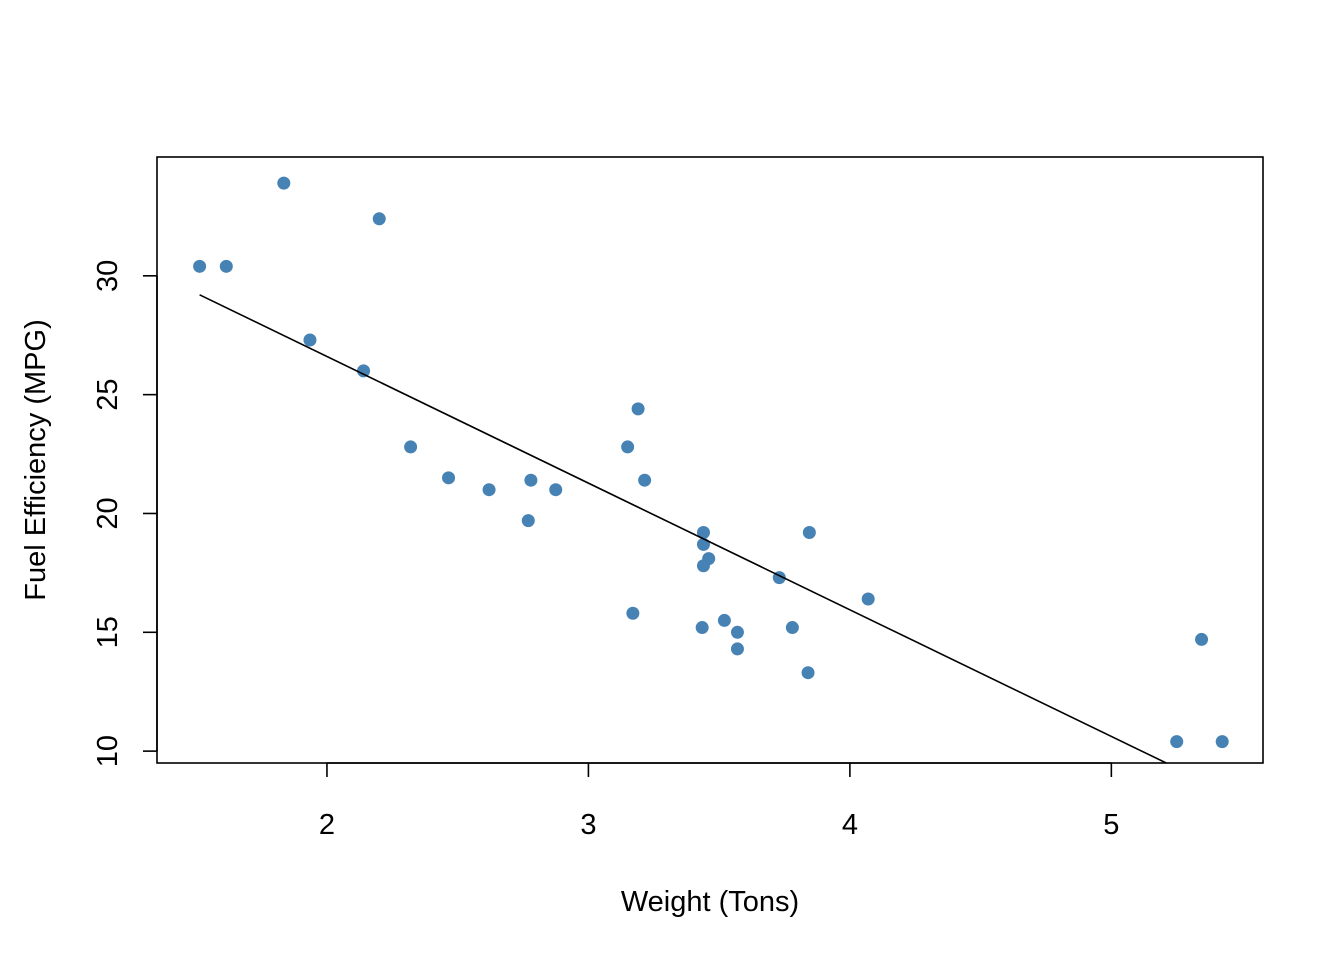 The height and width of the screenshot is (960, 1344). I want to click on x-tick-label: 4, so click(850, 825).